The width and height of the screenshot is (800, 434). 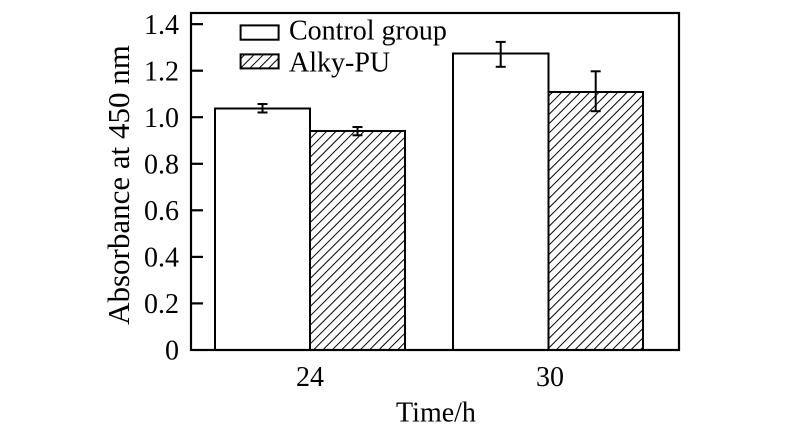 What do you see at coordinates (310, 377) in the screenshot?
I see `svg-text: 24` at bounding box center [310, 377].